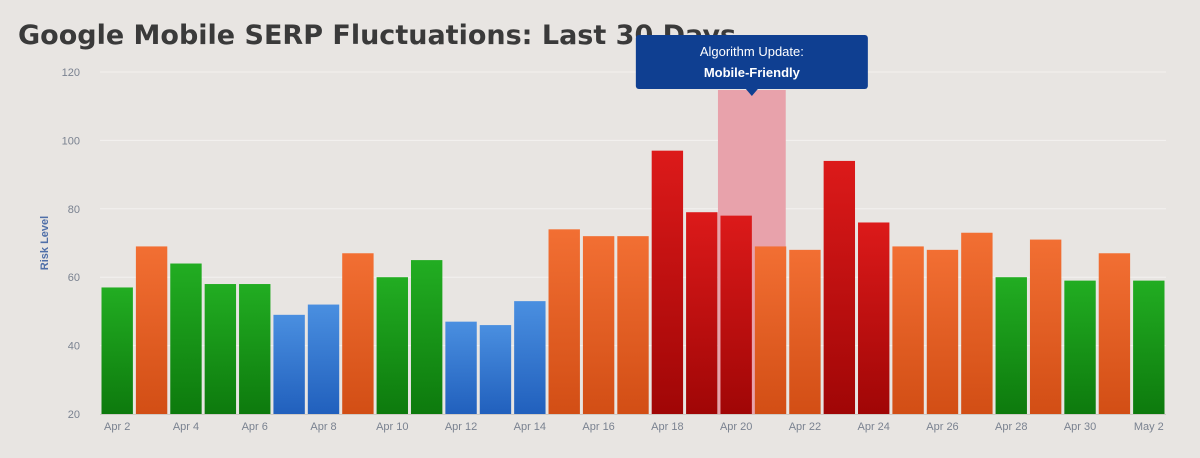 Image resolution: width=1200 pixels, height=458 pixels. Describe the element at coordinates (1080, 427) in the screenshot. I see `x-tick-label: Apr 30` at that location.